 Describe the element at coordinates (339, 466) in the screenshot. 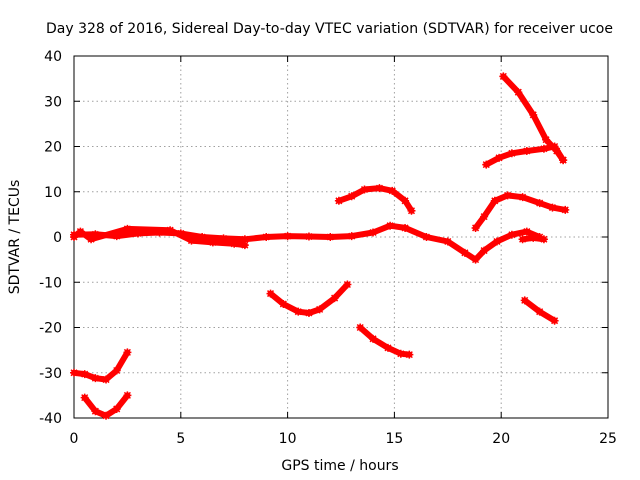

I see `x-axis-label: GPS time / hours` at that location.